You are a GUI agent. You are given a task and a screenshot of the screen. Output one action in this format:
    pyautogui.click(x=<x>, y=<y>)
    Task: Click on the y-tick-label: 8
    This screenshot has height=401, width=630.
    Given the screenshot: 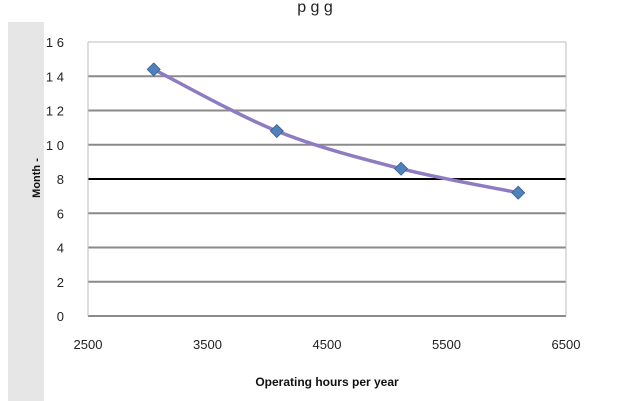 What is the action you would take?
    pyautogui.click(x=60, y=179)
    